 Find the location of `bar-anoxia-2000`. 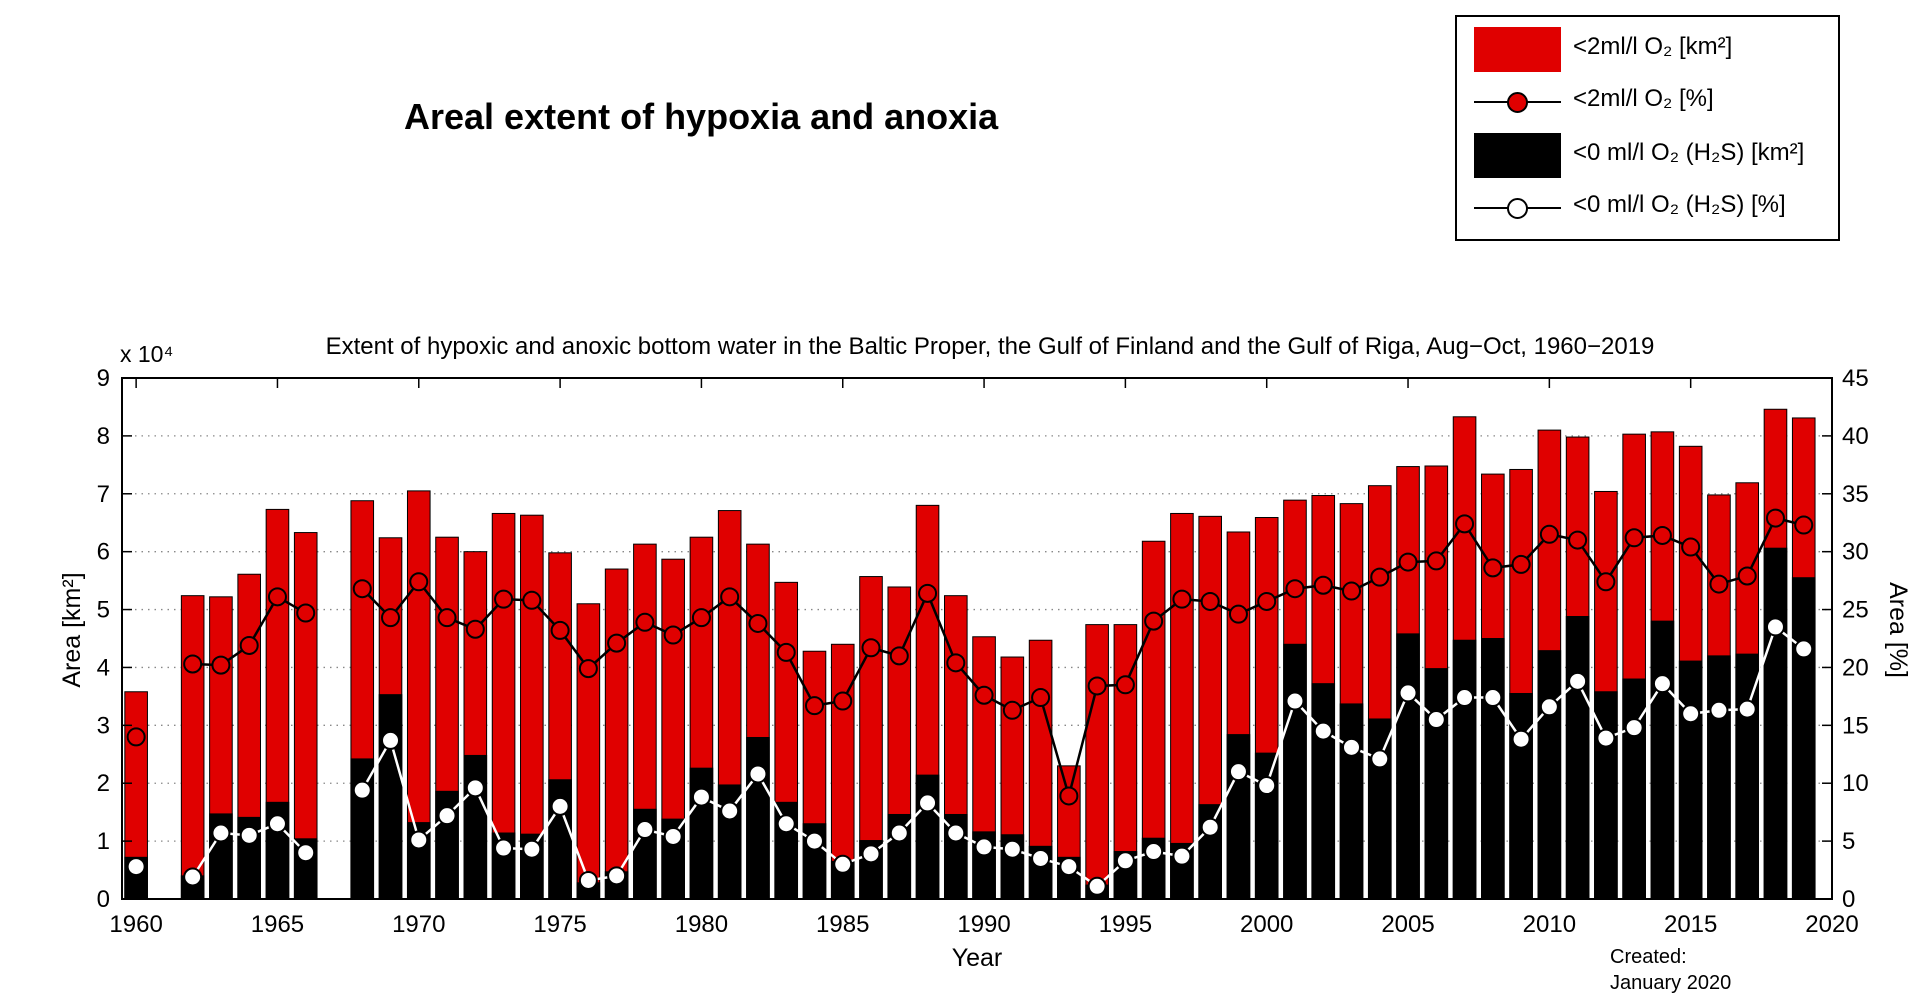

bar-anoxia-2000 is located at coordinates (1266, 826).